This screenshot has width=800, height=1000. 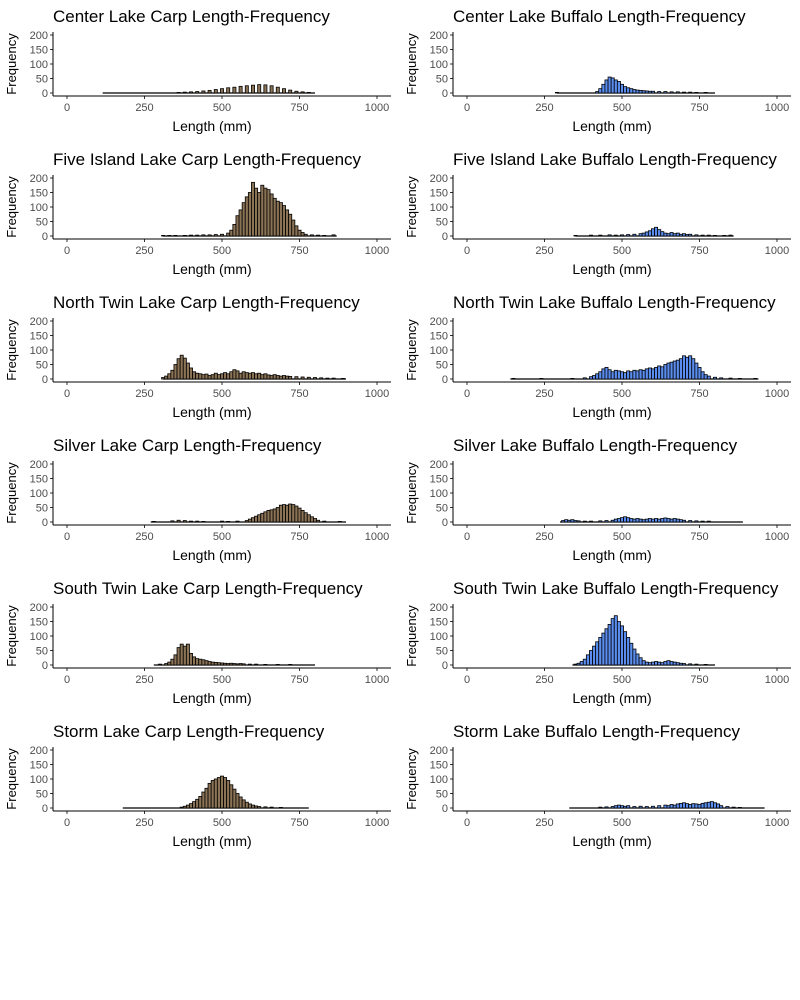 What do you see at coordinates (614, 302) in the screenshot?
I see `panel-title: North Twin Lake Buffalo Length-Frequency` at bounding box center [614, 302].